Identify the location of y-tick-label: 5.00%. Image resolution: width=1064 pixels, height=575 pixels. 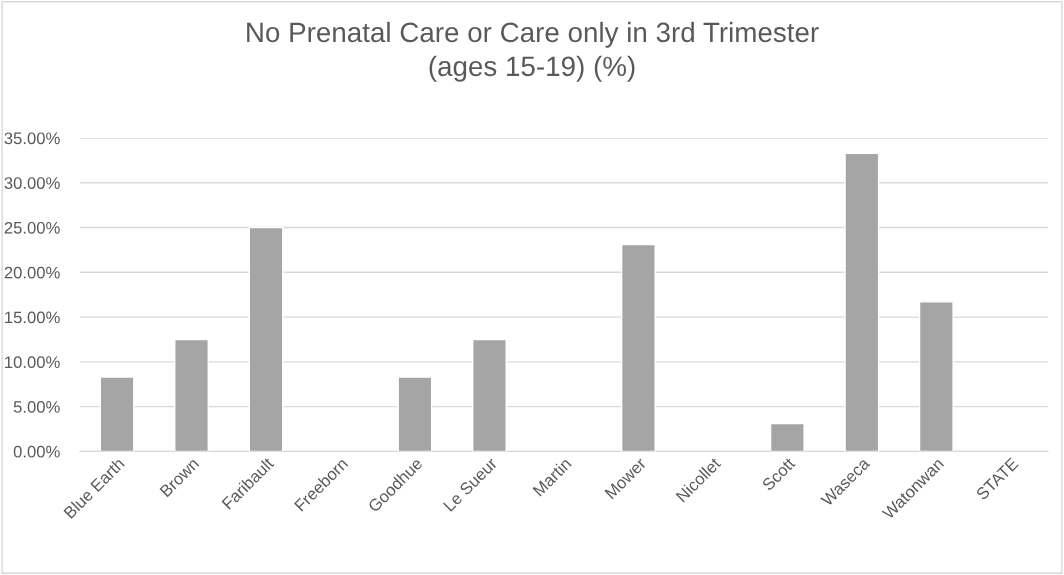
(36, 407).